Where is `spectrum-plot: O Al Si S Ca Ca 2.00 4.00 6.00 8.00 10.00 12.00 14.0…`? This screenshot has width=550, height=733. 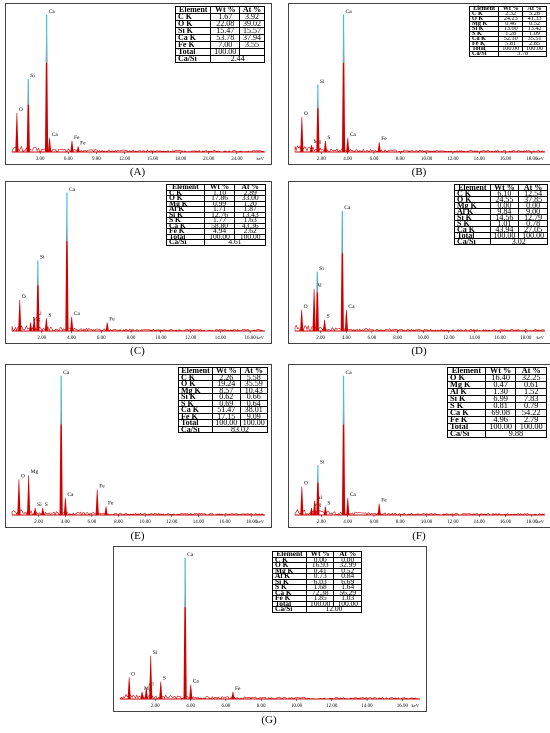 spectrum-plot: O Al Si S Ca Ca 2.00 4.00 6.00 8.00 10.00 12.00 14.0… is located at coordinates (419, 273).